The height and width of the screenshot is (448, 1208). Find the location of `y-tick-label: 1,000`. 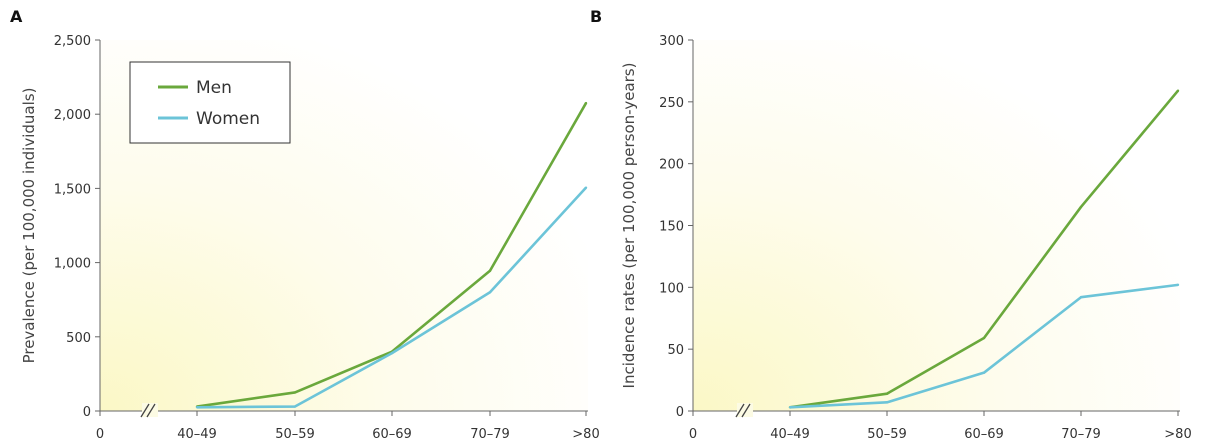

y-tick-label: 1,000 is located at coordinates (72, 264).